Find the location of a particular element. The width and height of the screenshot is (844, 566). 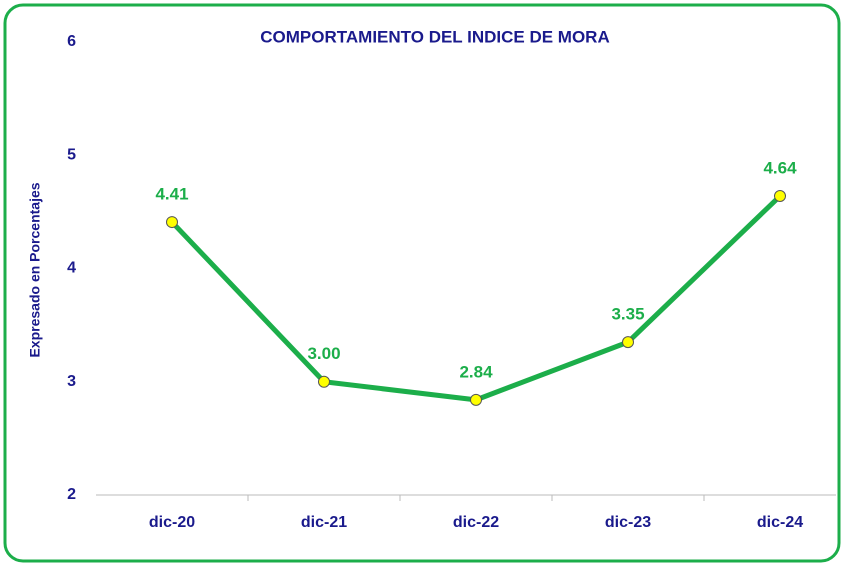

x-tick-label: dic-20 is located at coordinates (172, 522).